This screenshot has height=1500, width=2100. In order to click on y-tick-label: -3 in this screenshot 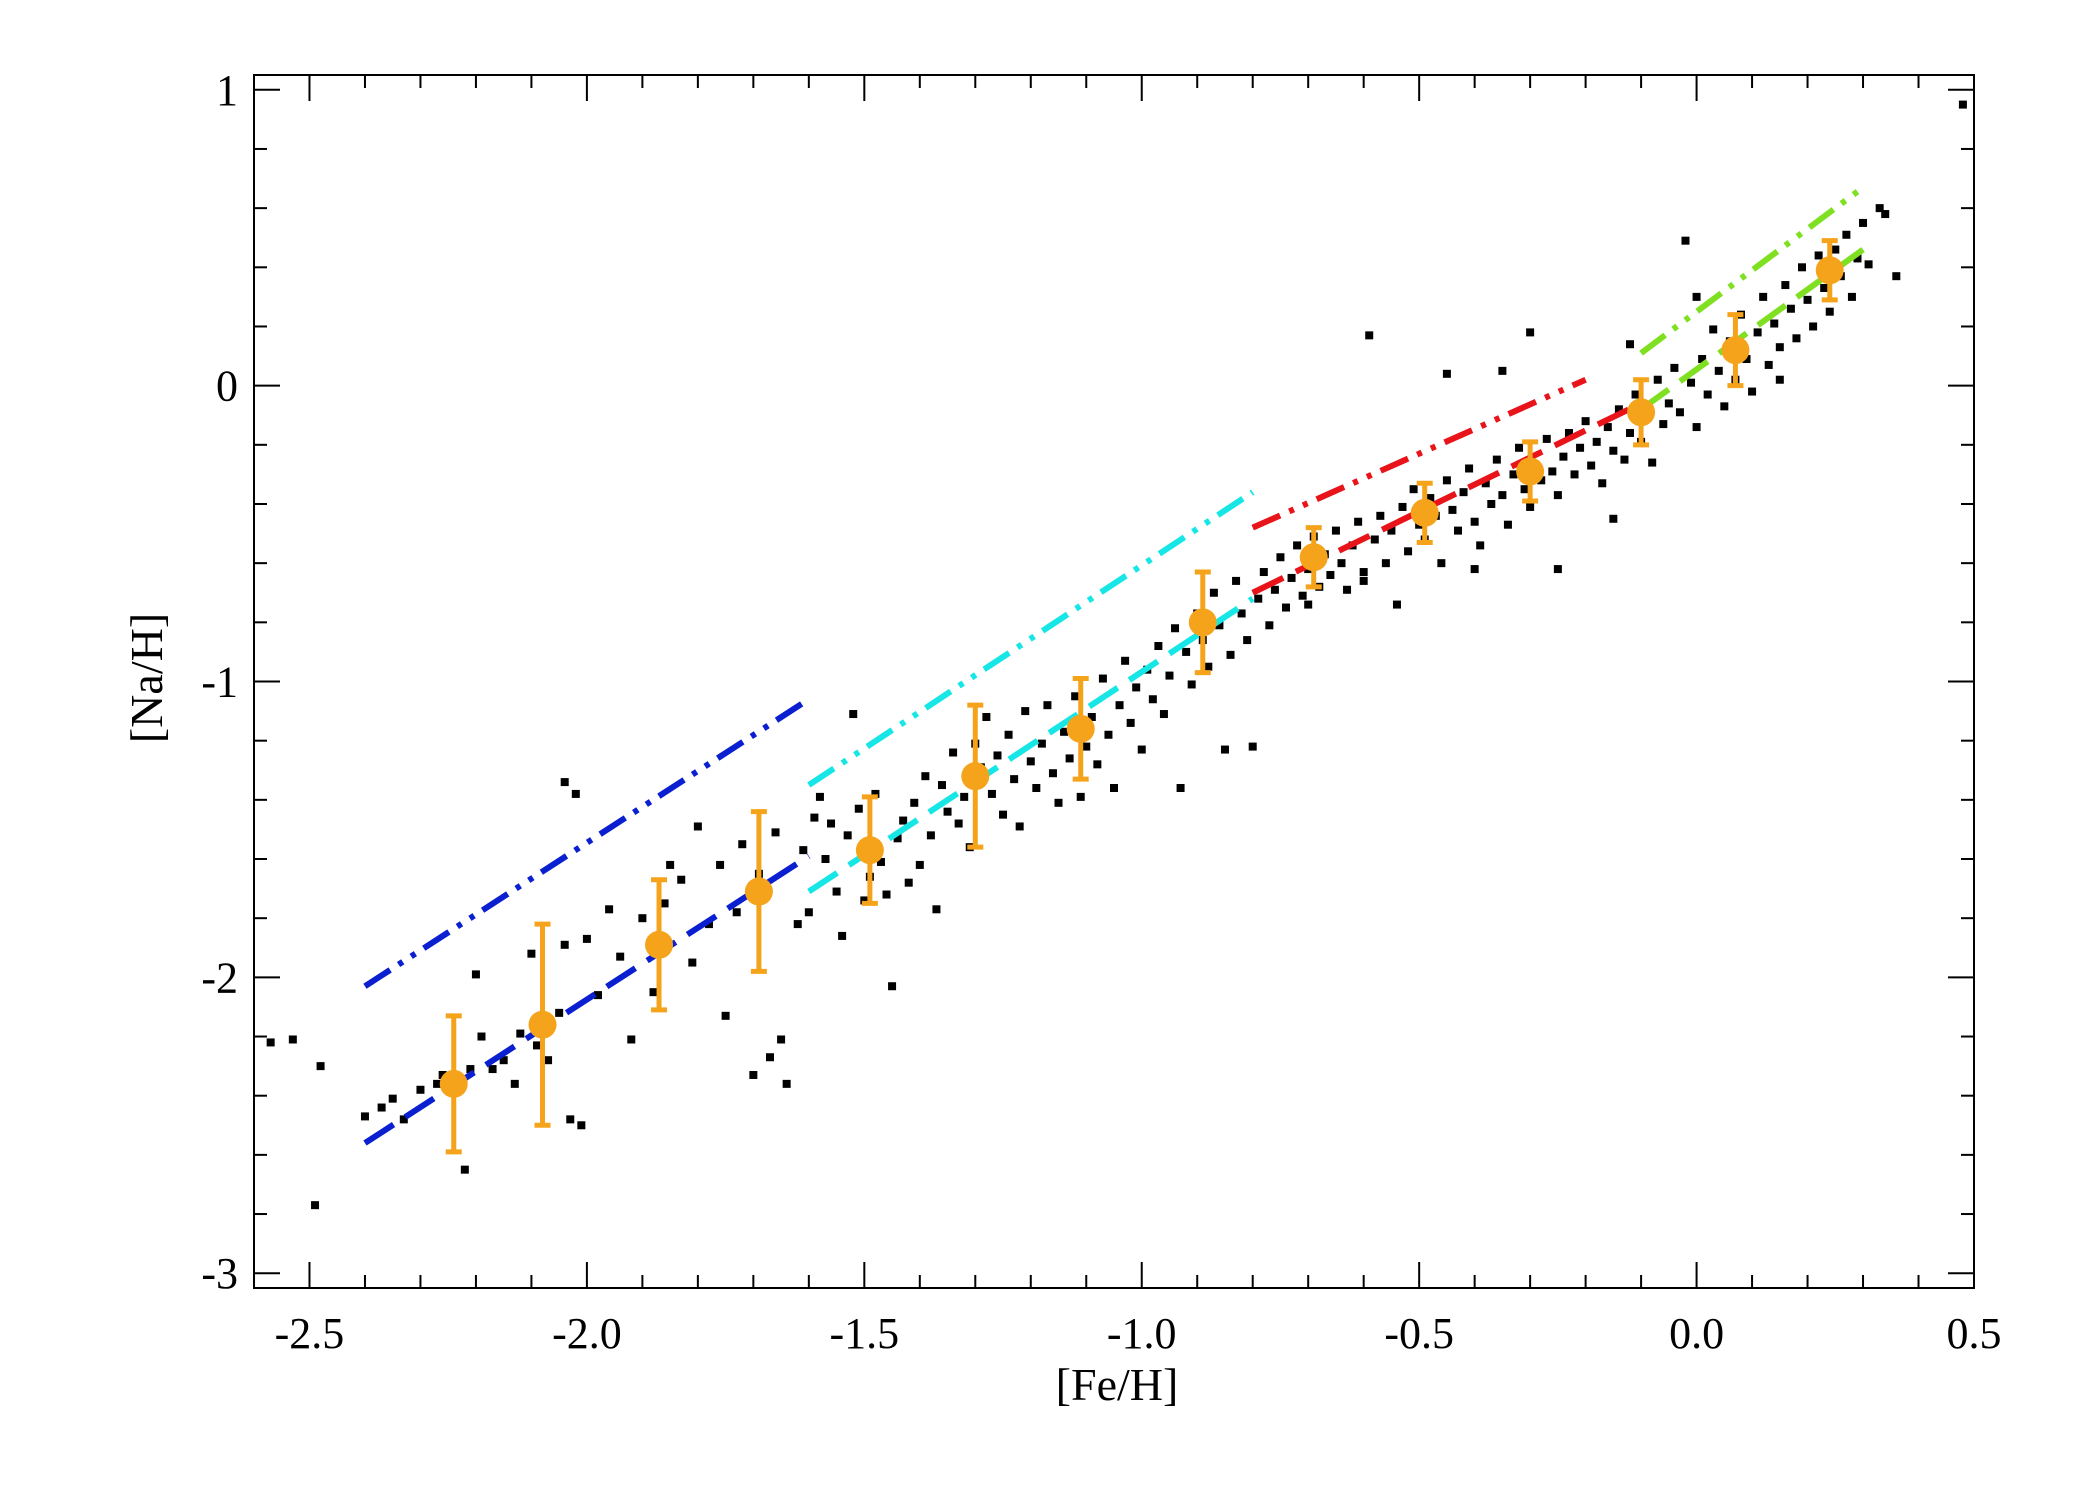, I will do `click(219, 1273)`.